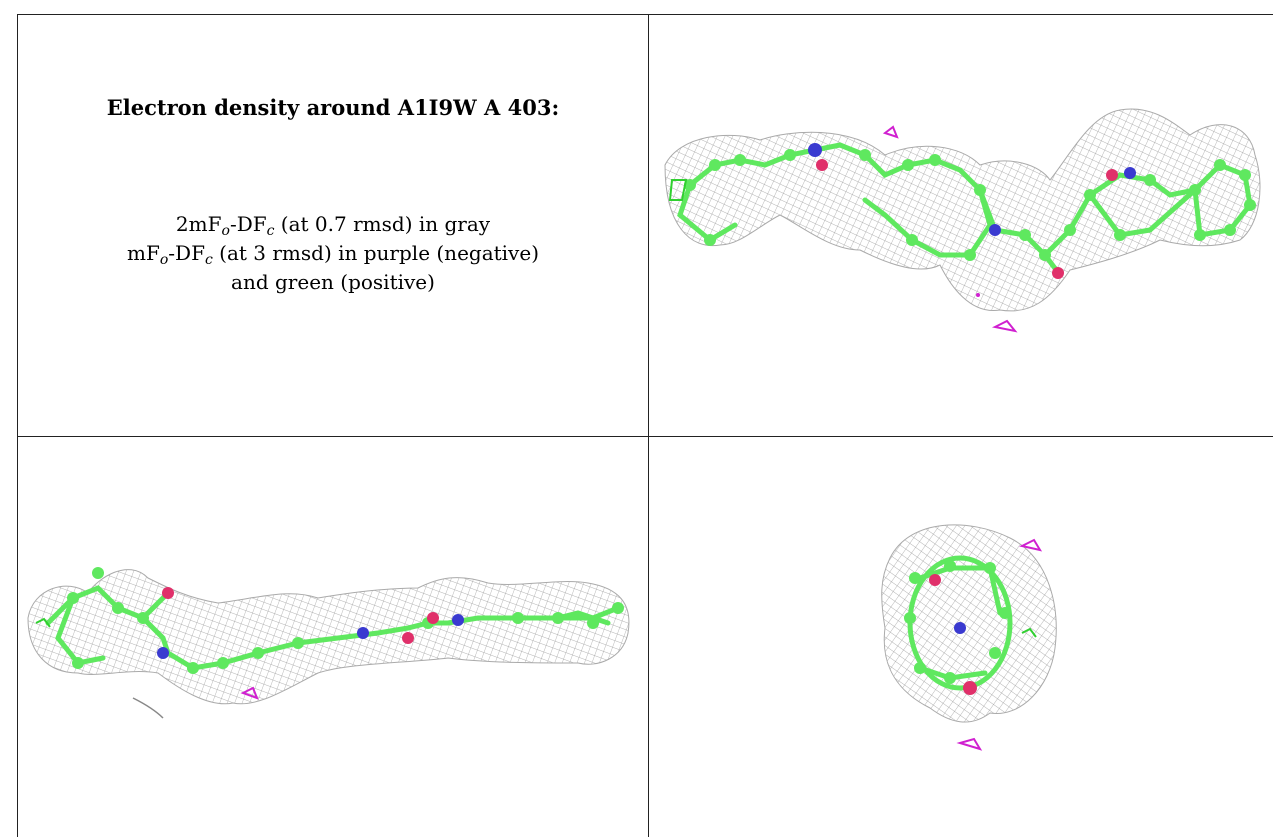 The image size is (1273, 837). I want to click on density-view-side-image, so click(328, 643).